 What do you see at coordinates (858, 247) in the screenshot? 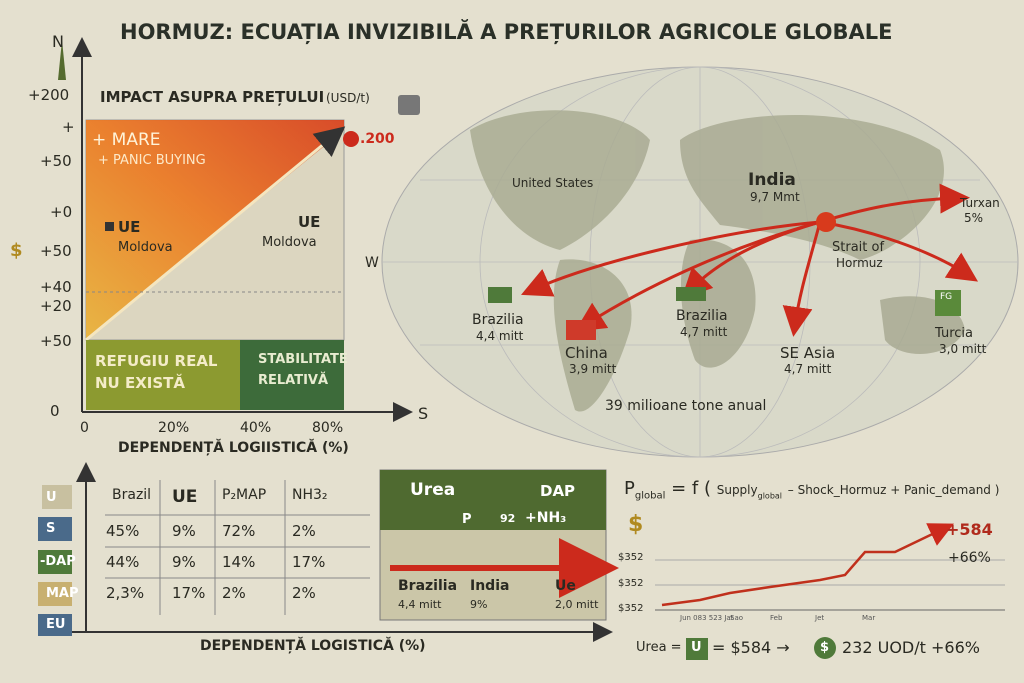
I see `map-label: Strait of` at bounding box center [858, 247].